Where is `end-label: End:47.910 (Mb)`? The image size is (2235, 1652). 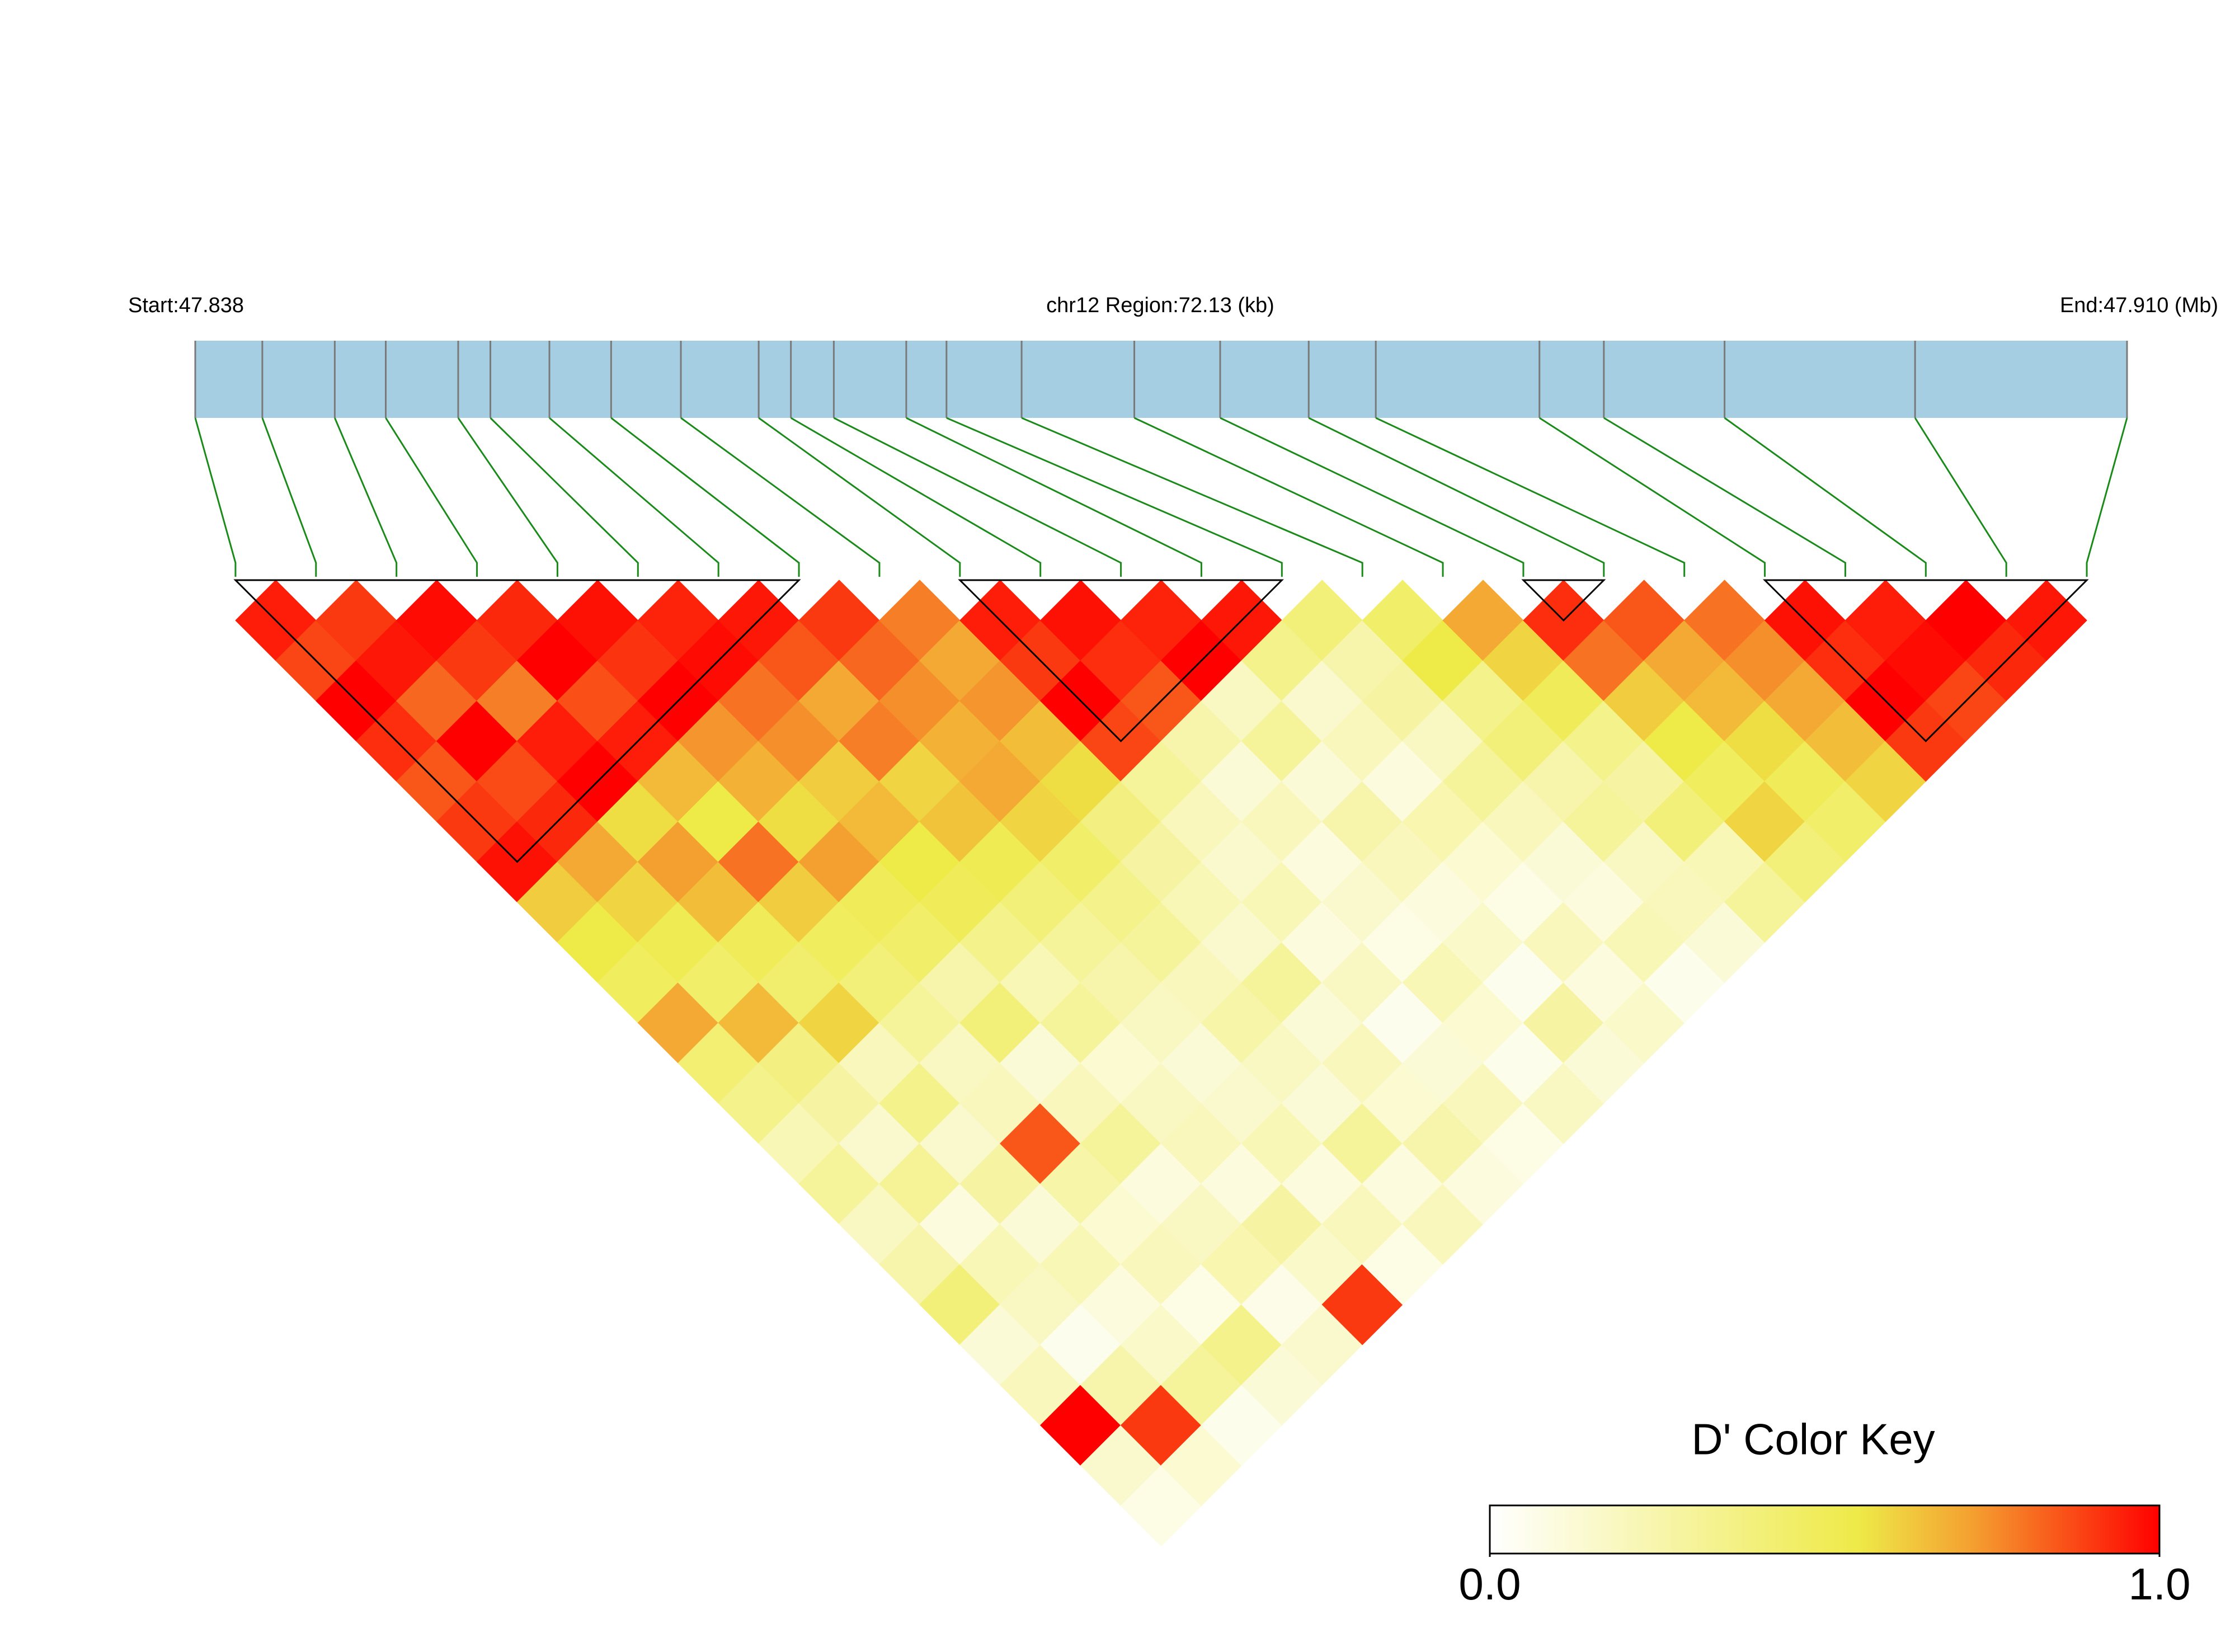 end-label: End:47.910 (Mb) is located at coordinates (2139, 306).